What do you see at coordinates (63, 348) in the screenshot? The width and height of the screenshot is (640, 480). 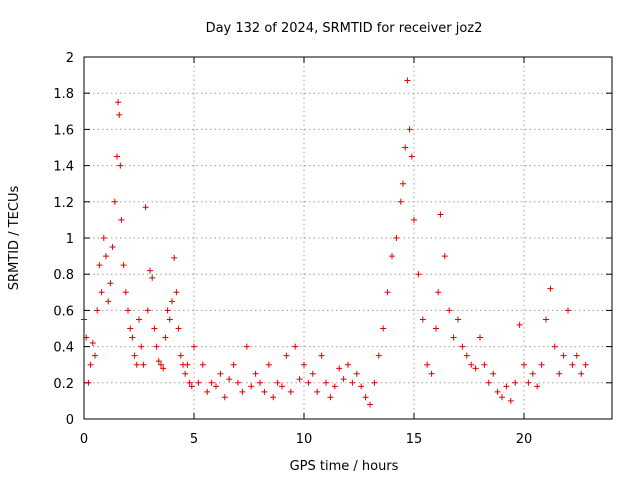 I see `y-tick-label: 0.4` at bounding box center [63, 348].